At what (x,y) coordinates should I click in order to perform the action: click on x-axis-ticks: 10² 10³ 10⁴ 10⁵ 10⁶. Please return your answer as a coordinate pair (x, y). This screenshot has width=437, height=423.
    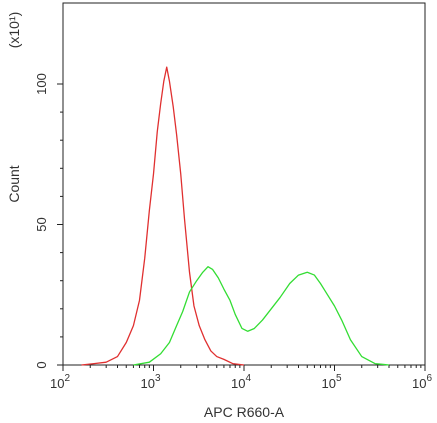
    Looking at the image, I should click on (241, 378).